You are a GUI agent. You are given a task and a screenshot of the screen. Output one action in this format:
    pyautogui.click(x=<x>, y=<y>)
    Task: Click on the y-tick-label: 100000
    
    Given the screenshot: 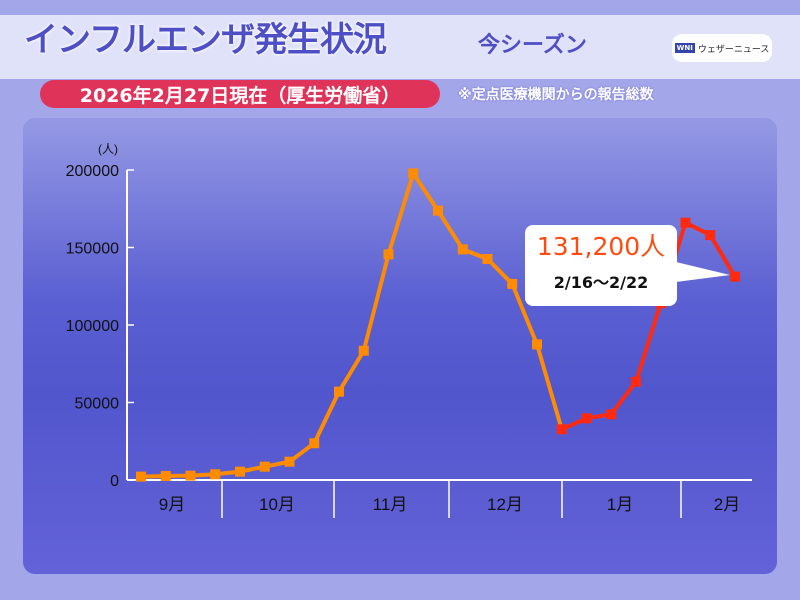 What is the action you would take?
    pyautogui.click(x=92, y=326)
    